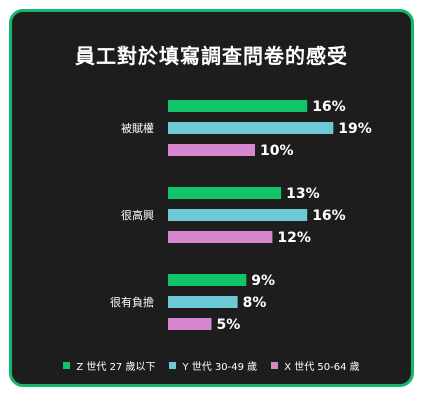 The image size is (427, 400). Describe the element at coordinates (277, 151) in the screenshot. I see `data-label: 10%` at that location.